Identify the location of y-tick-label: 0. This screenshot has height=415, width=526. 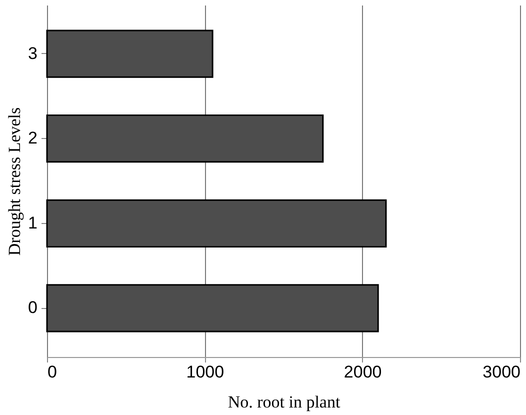
(33, 308).